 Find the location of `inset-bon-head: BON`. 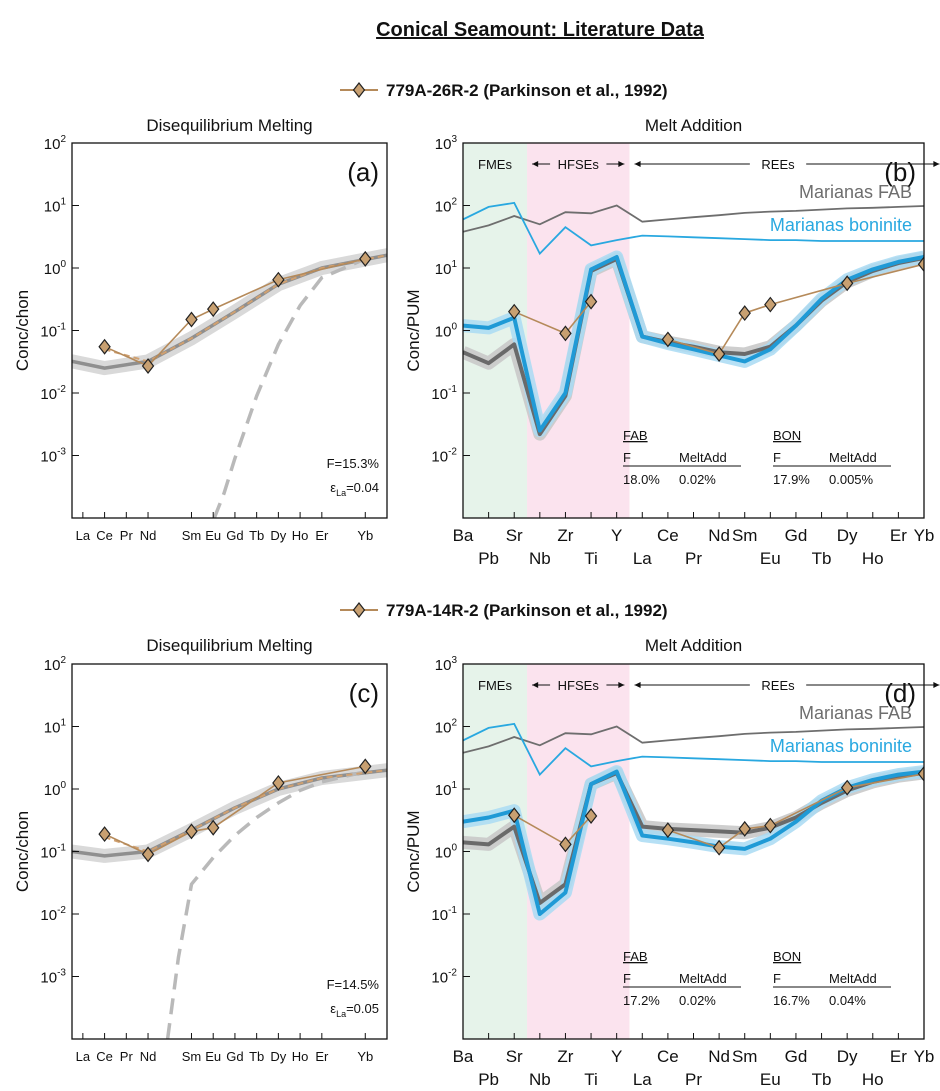

inset-bon-head: BON is located at coordinates (787, 435).